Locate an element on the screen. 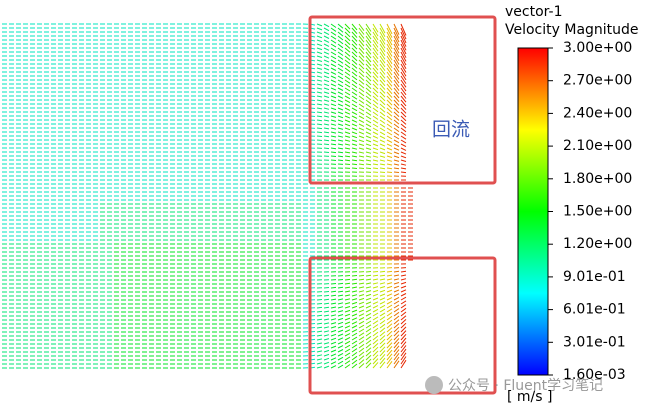 The height and width of the screenshot is (419, 671). legend-subtitle: Velocity Magnitude is located at coordinates (572, 30).